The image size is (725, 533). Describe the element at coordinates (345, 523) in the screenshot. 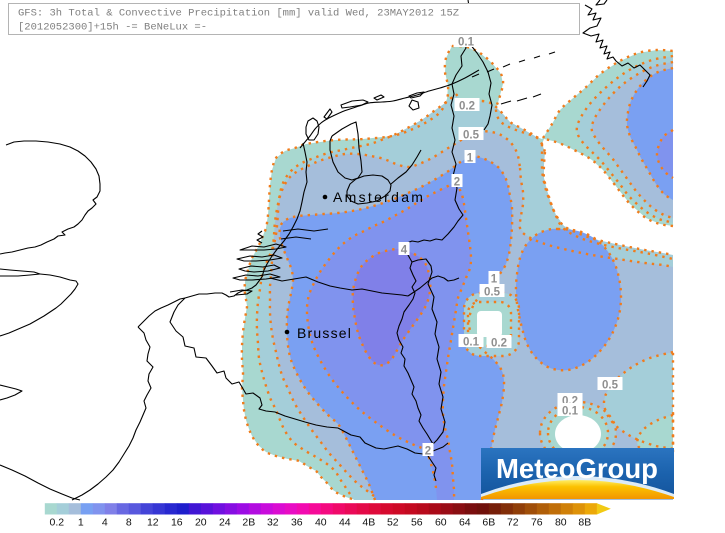

I see `svg-text: 44` at that location.